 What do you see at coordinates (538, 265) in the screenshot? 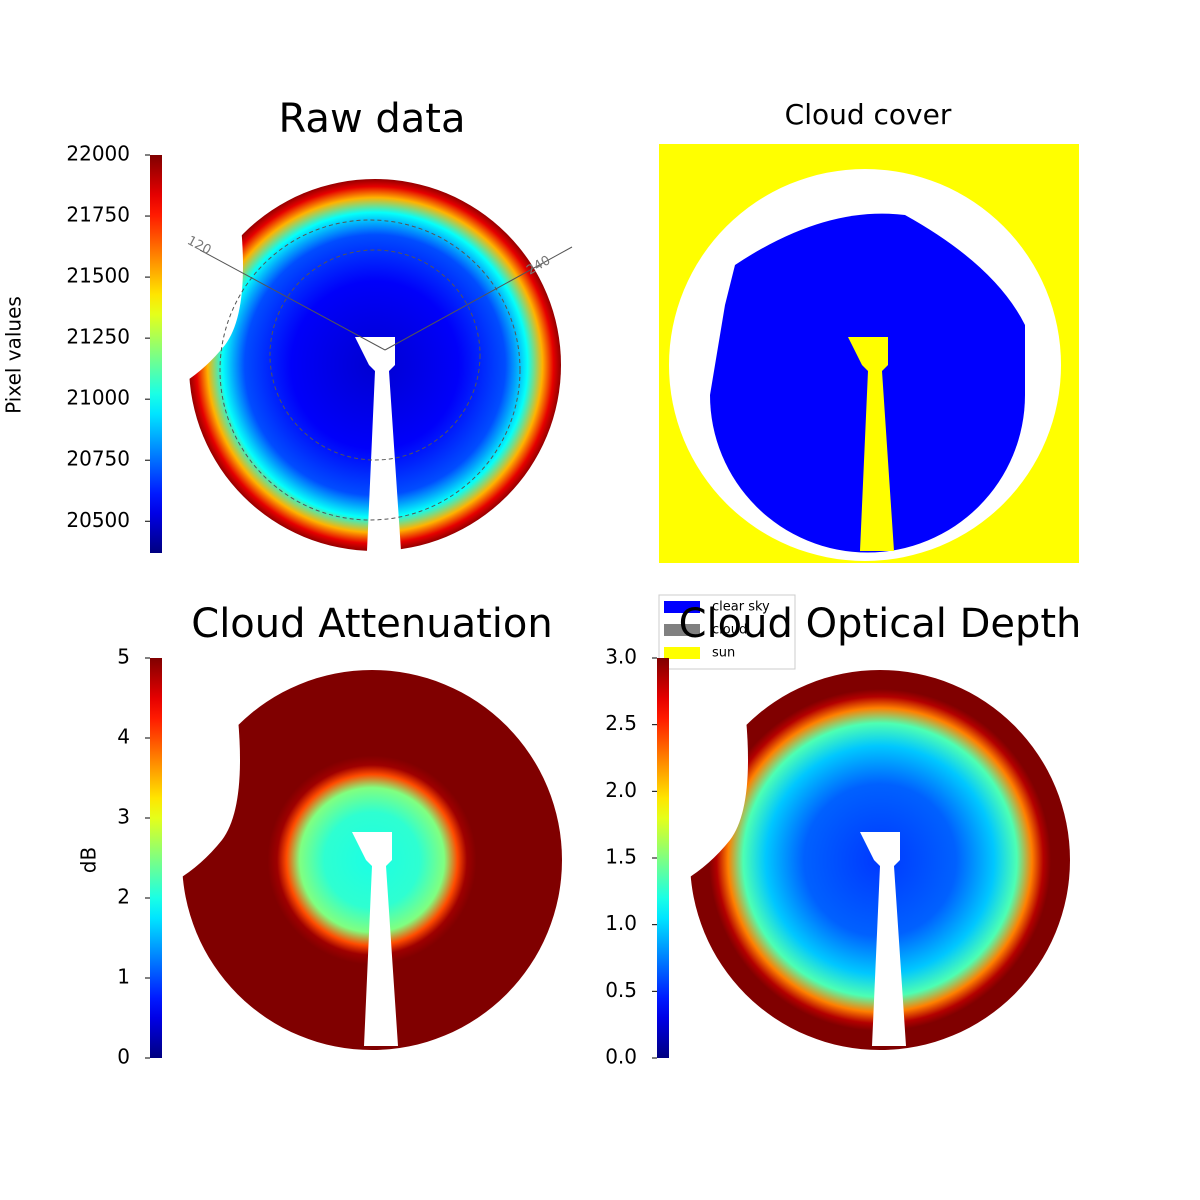
I see `polar-label: 240` at bounding box center [538, 265].